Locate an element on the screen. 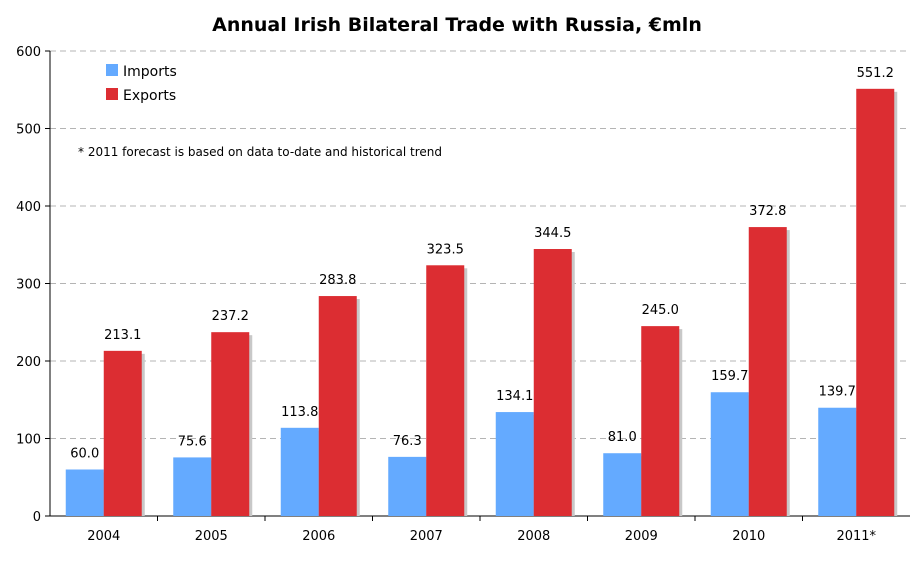 Image resolution: width=914 pixels, height=561 pixels. data-label: 113.8 is located at coordinates (299, 412).